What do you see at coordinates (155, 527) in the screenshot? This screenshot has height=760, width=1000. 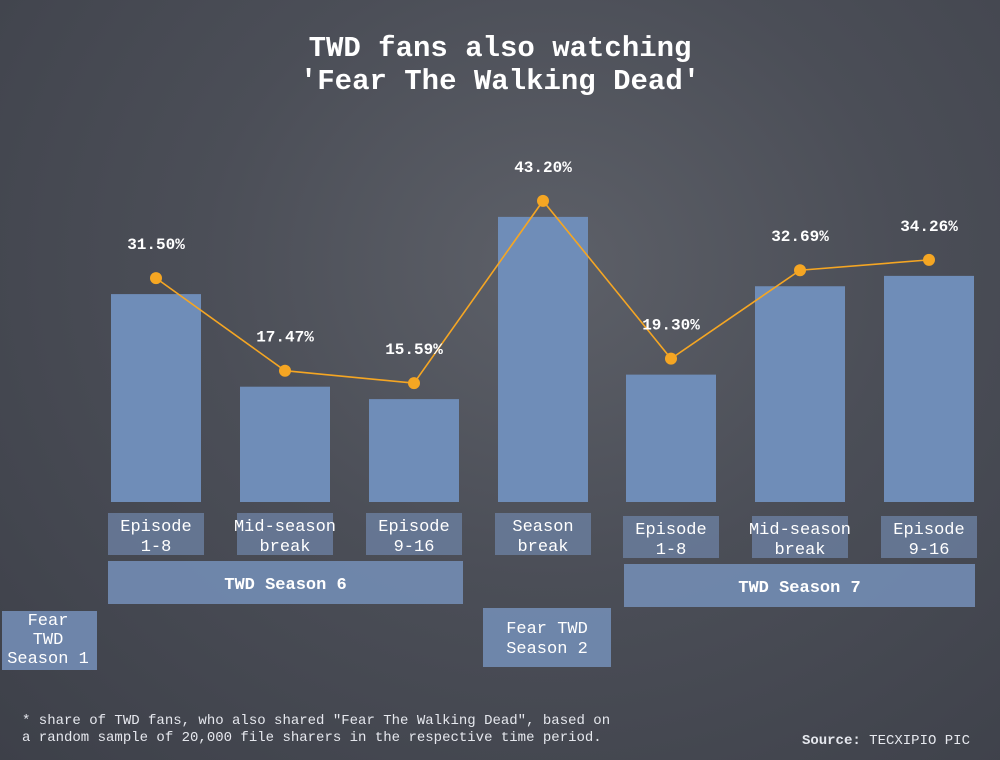 I see `category-label-1-1: Episode` at bounding box center [155, 527].